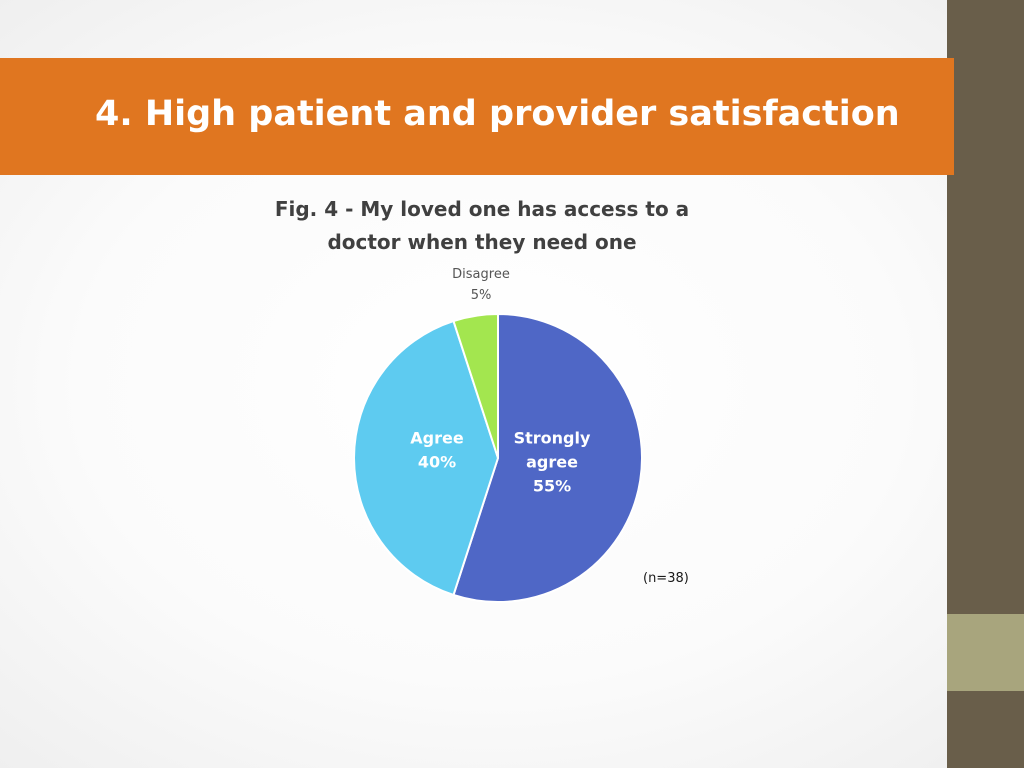 The image size is (1024, 768). I want to click on title-banner, so click(477, 116).